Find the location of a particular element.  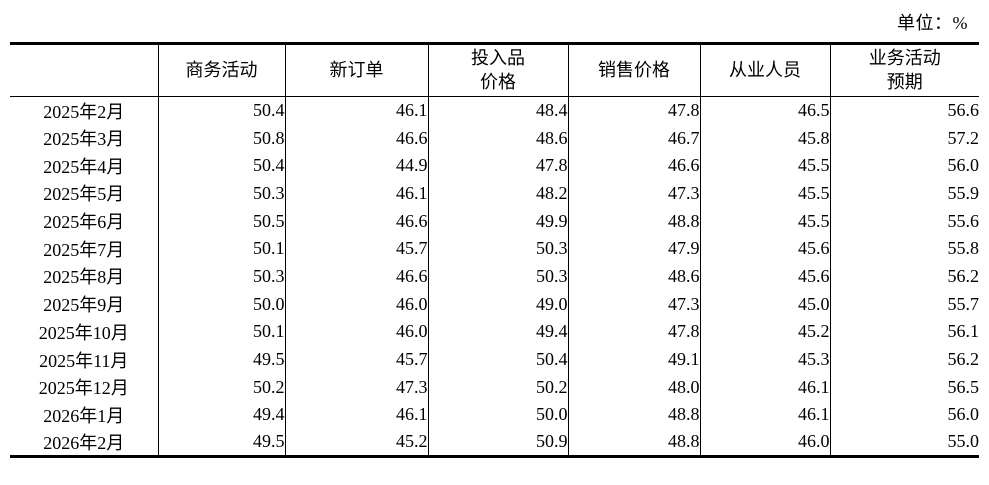

column-header-input-prices: 投入品 价格 is located at coordinates (498, 70).